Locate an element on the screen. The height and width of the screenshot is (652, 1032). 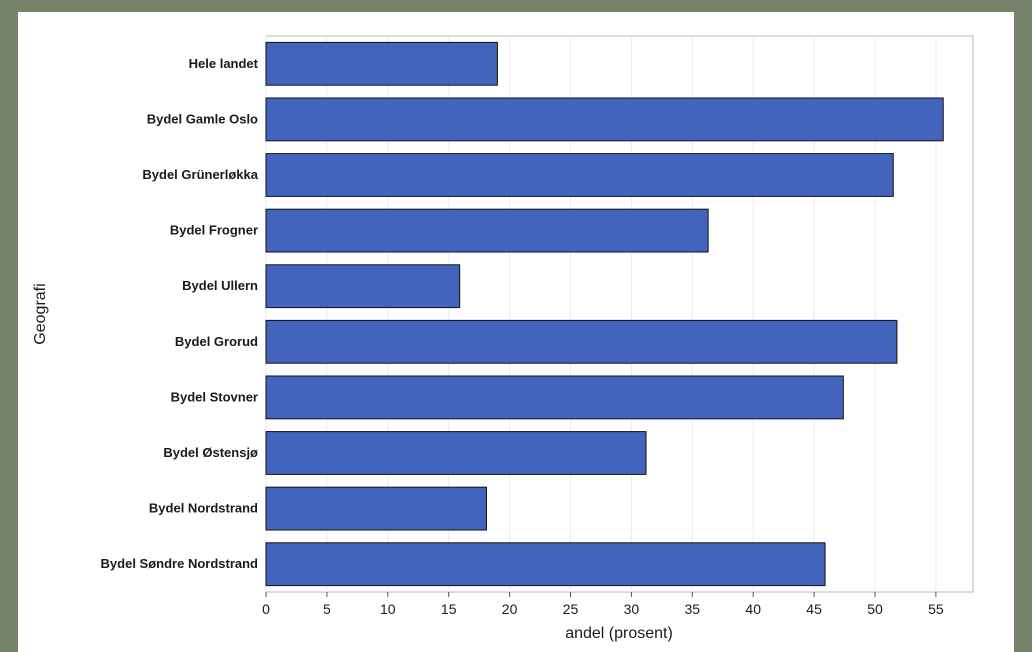
category-label: Hele landet is located at coordinates (224, 63).